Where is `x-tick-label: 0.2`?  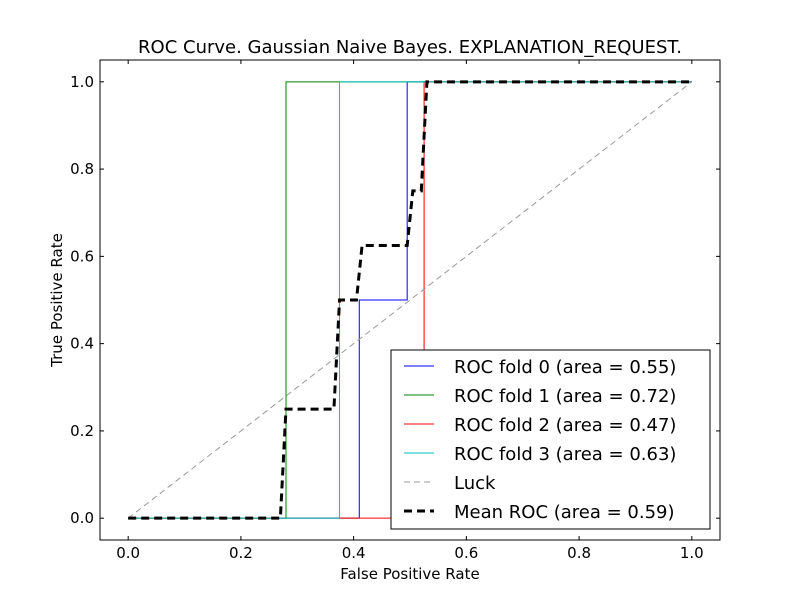 x-tick-label: 0.2 is located at coordinates (241, 553).